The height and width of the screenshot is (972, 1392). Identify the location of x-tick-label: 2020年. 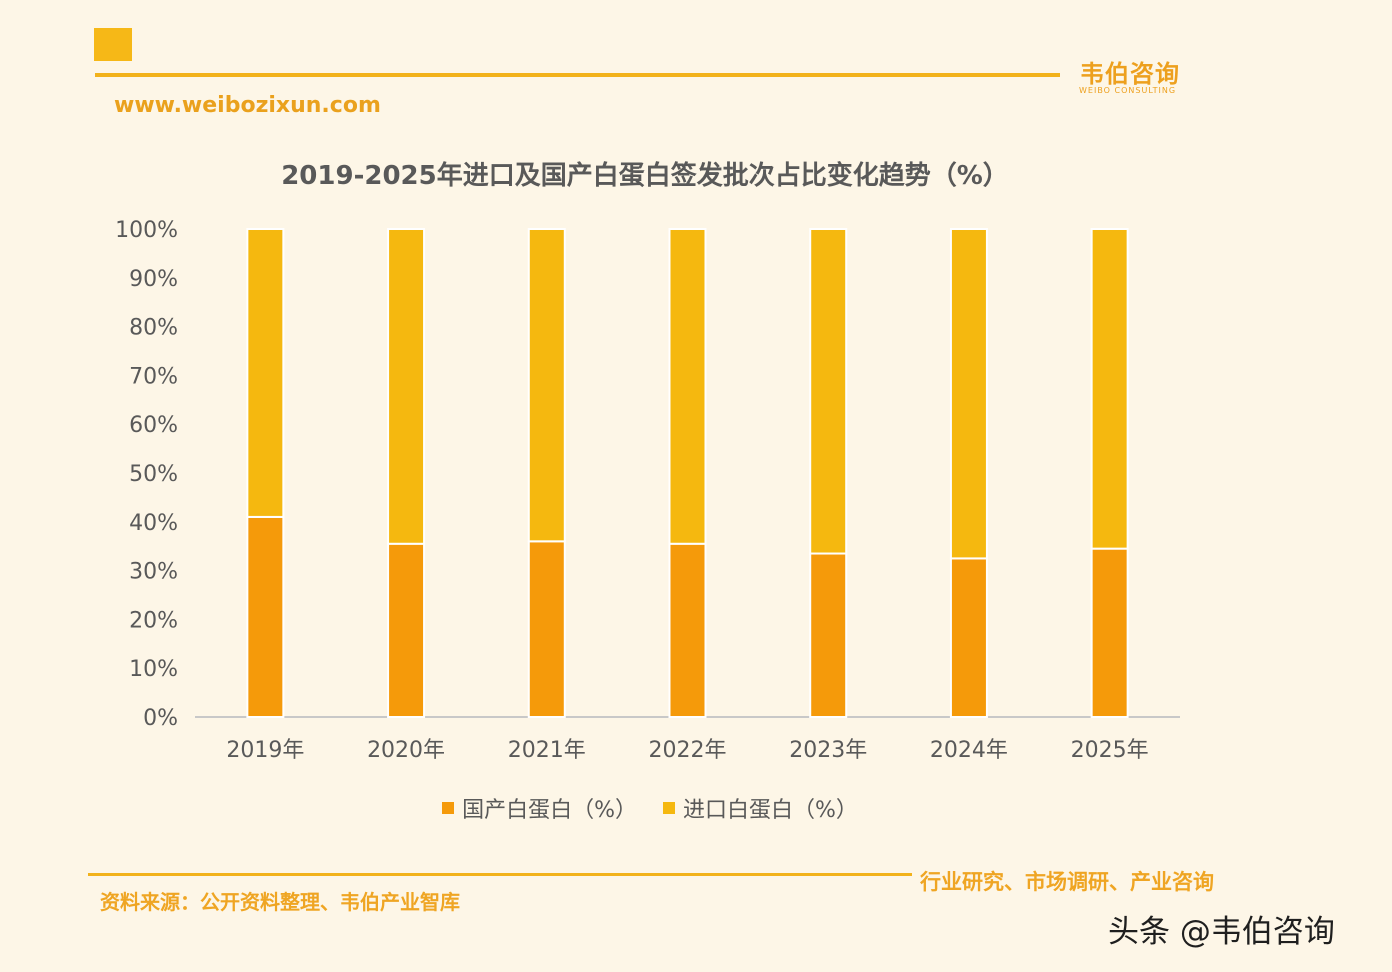
(406, 750).